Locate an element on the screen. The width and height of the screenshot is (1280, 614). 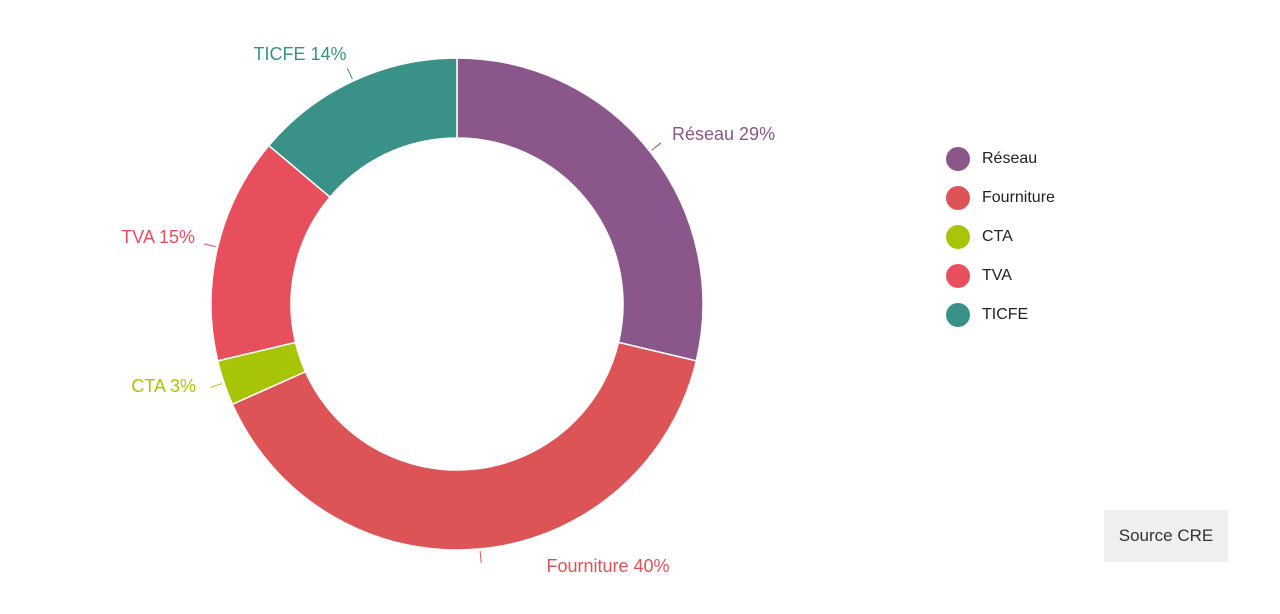
legend-swatch-reseau is located at coordinates (958, 159).